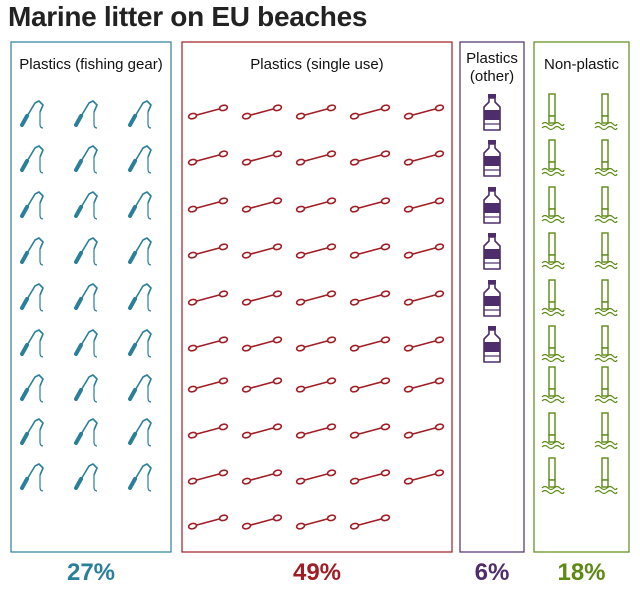 This screenshot has height=590, width=640. I want to click on panel-non-plastic, so click(581, 297).